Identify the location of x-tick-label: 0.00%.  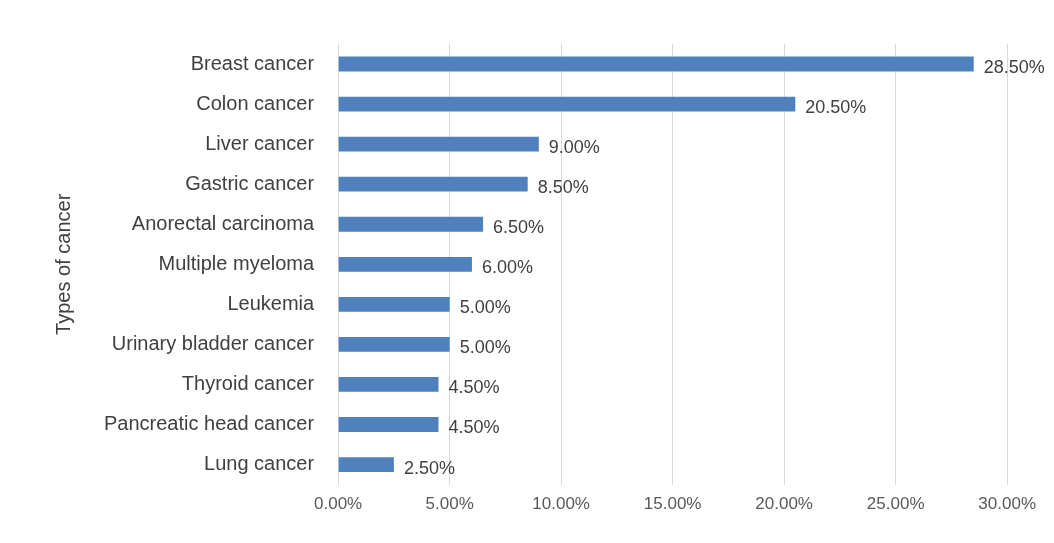
(338, 504).